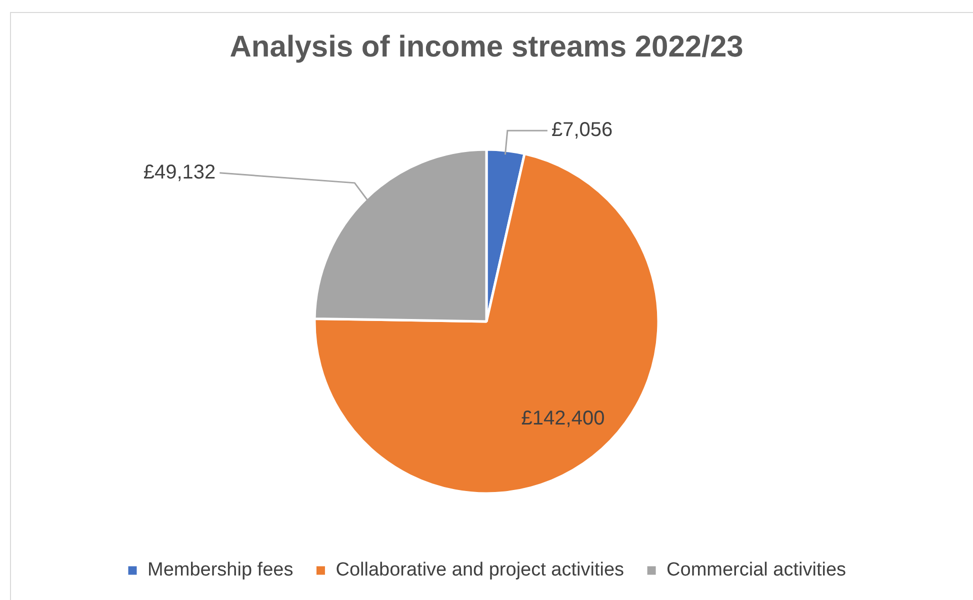 This screenshot has height=600, width=973. Describe the element at coordinates (179, 172) in the screenshot. I see `data-label: £49,132` at that location.